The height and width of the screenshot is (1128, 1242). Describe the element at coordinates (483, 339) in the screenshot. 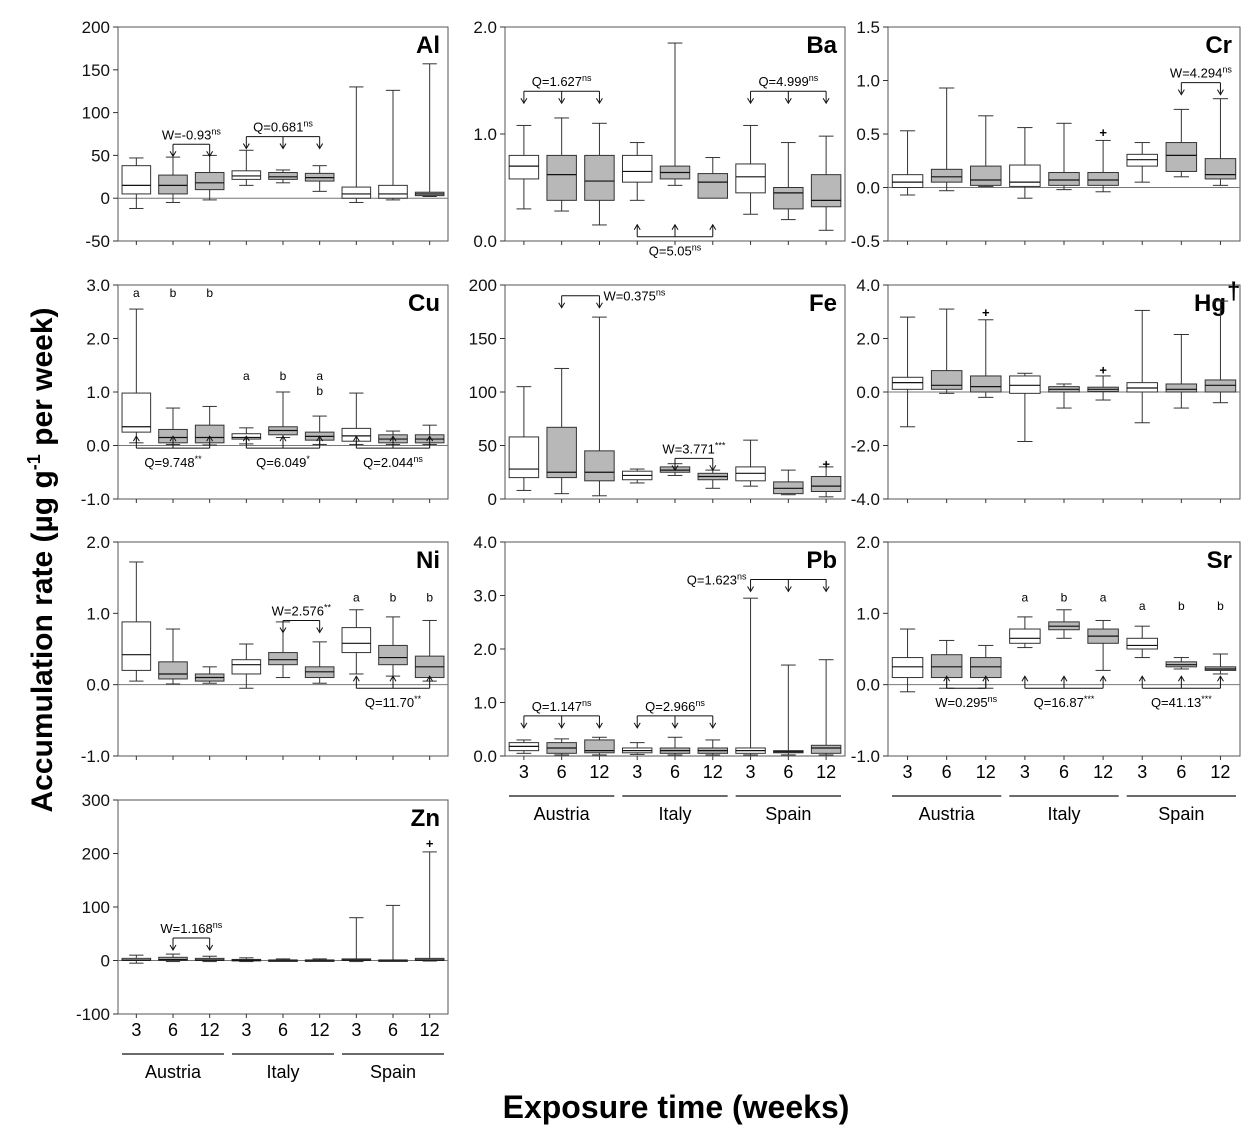

I see `y-tick-label: 150` at that location.